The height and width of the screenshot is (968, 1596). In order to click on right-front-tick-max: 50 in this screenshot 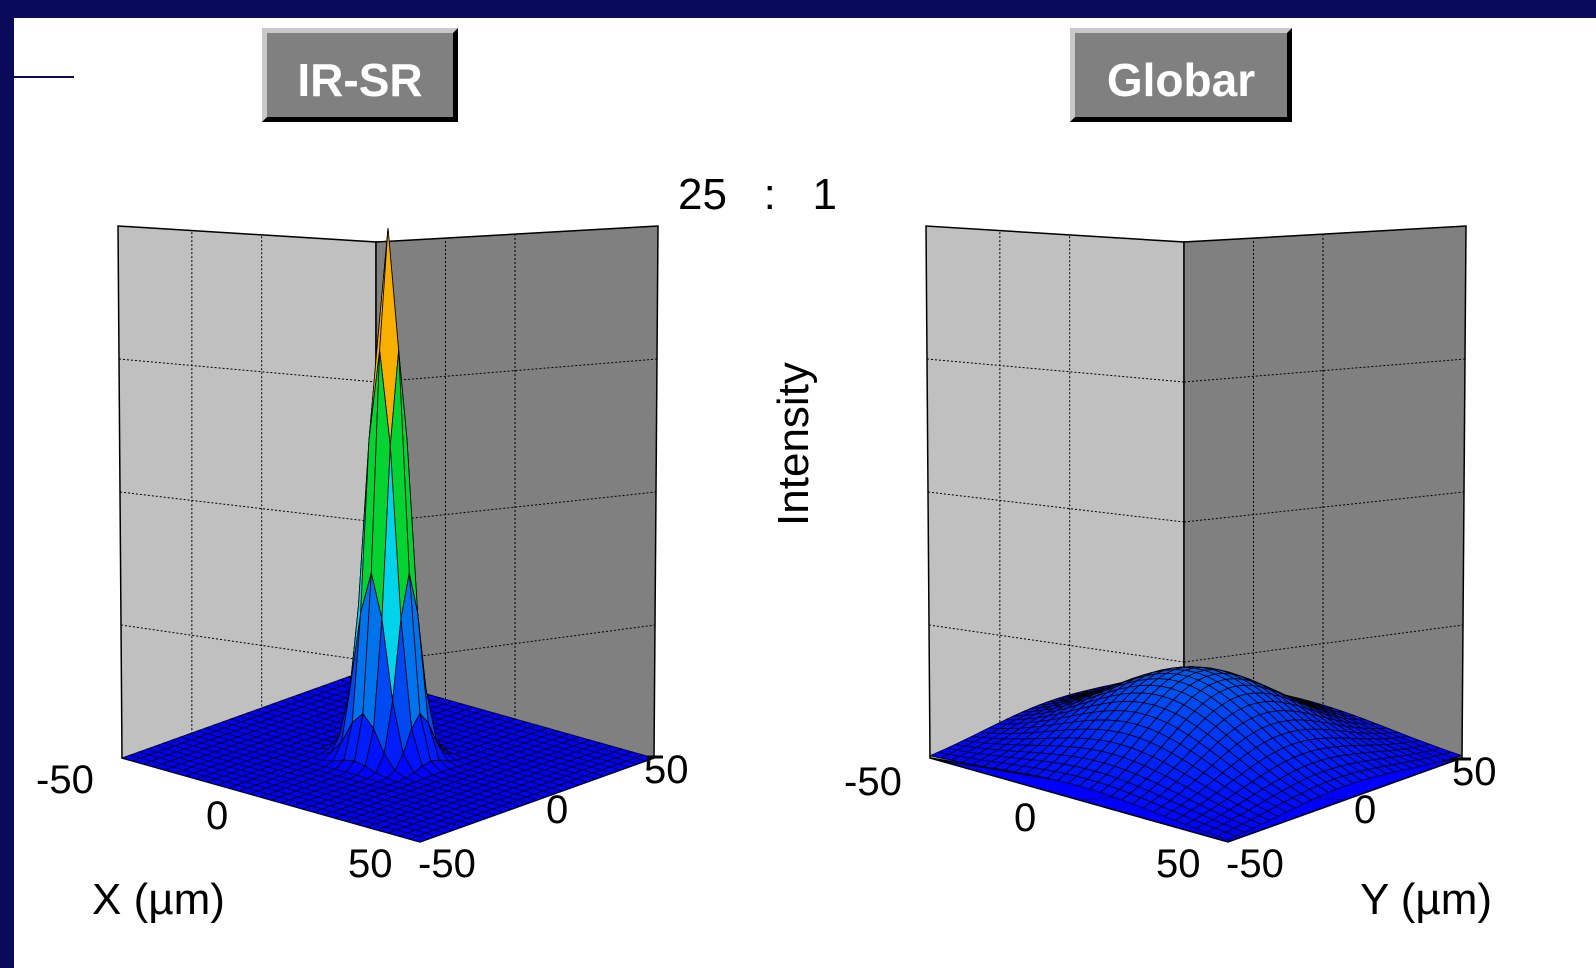, I will do `click(1178, 864)`.